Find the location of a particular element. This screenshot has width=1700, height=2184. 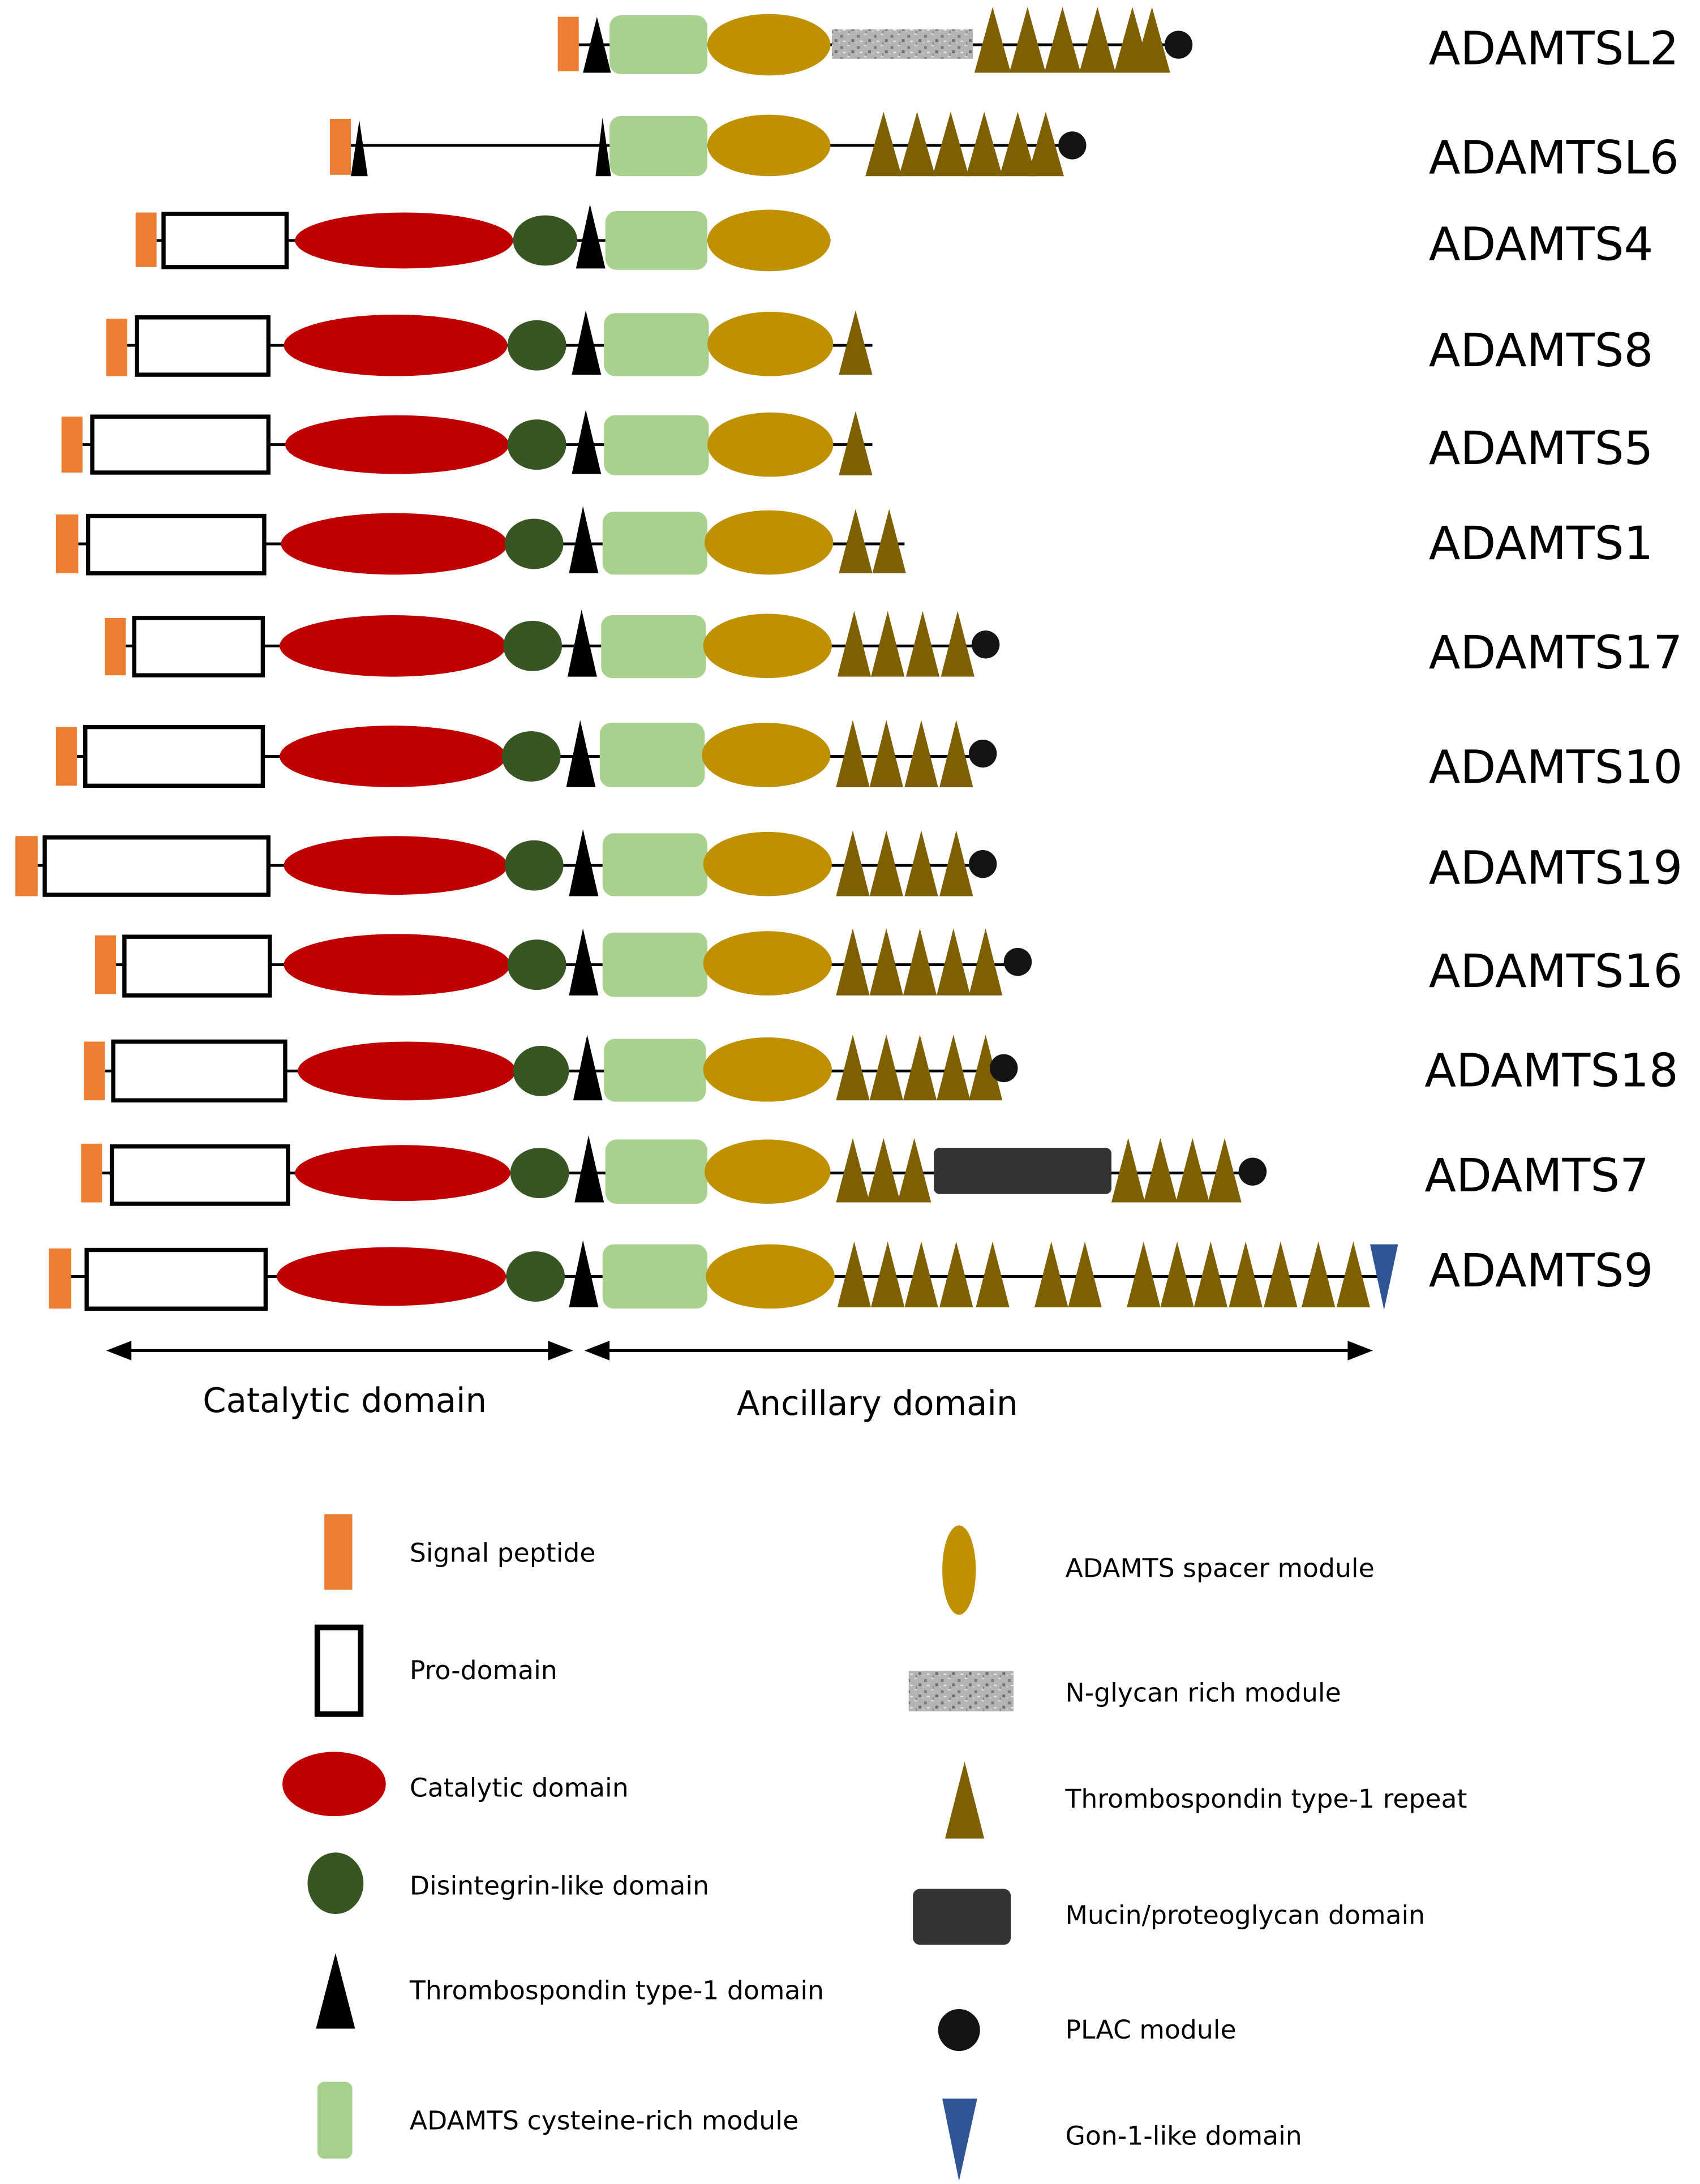

protein-row-adamts17: ADAMTS17 is located at coordinates (894, 645).